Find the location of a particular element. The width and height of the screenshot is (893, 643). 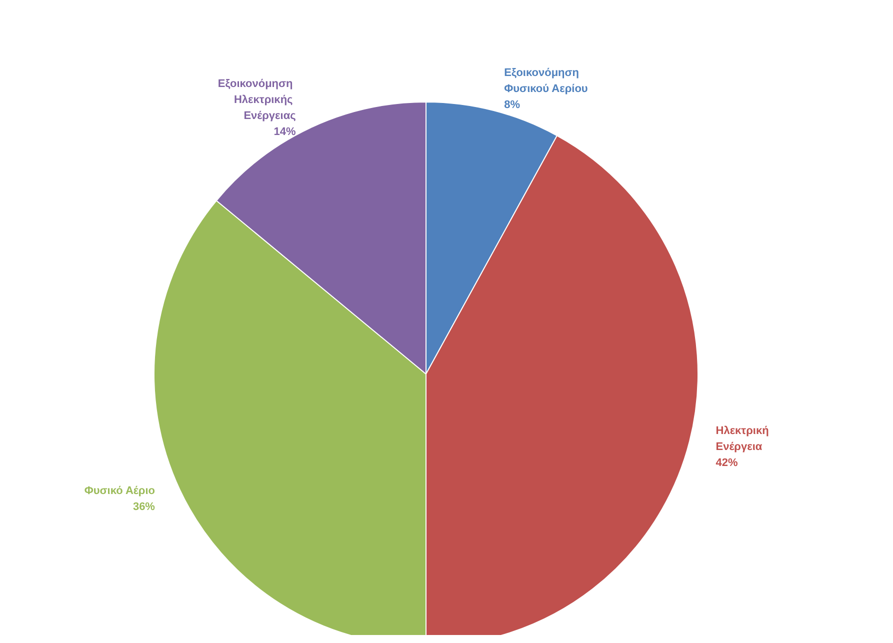

slice-label: Ηλεκτρική Ενέργεια is located at coordinates (744, 439).